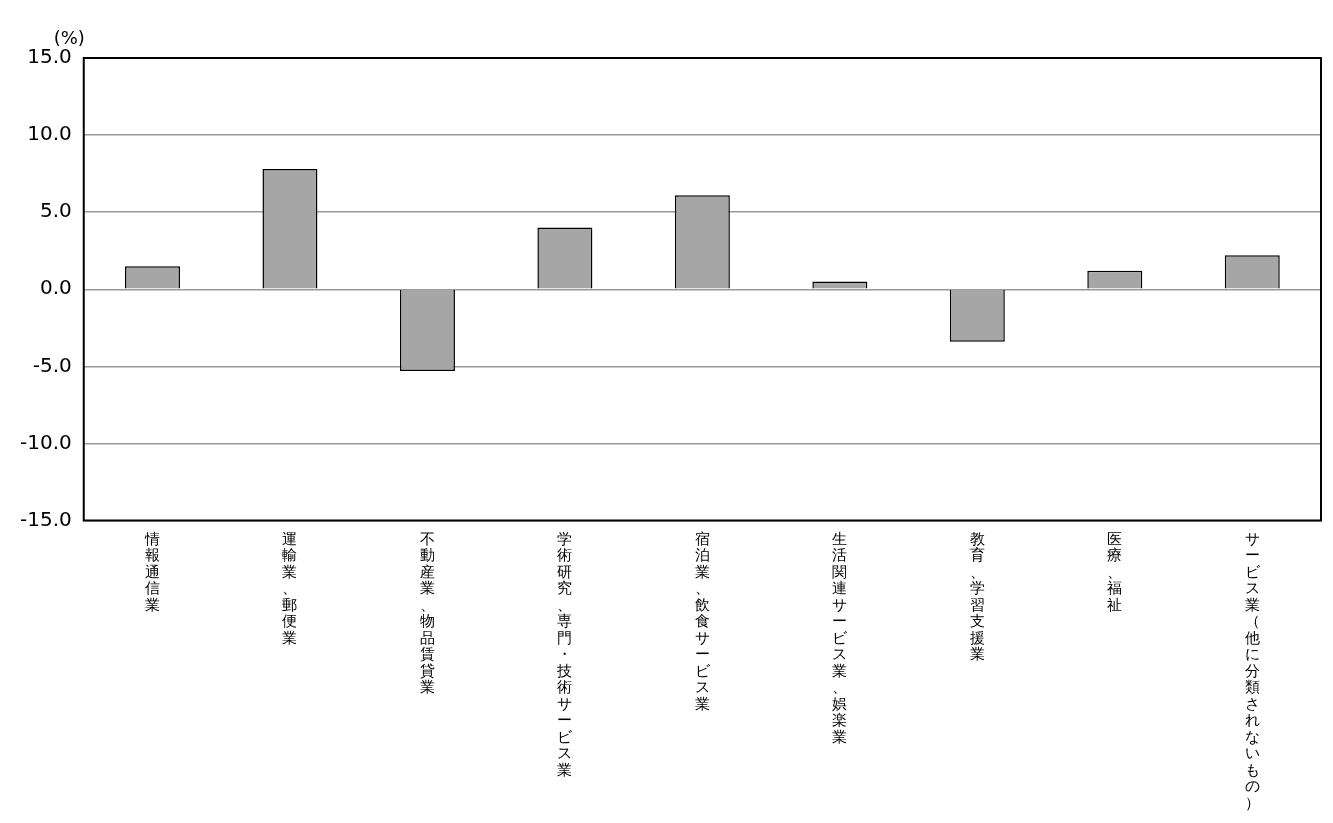 This screenshot has width=1333, height=823. I want to click on x-tick-label: 教育、学習支援業, so click(977, 596).